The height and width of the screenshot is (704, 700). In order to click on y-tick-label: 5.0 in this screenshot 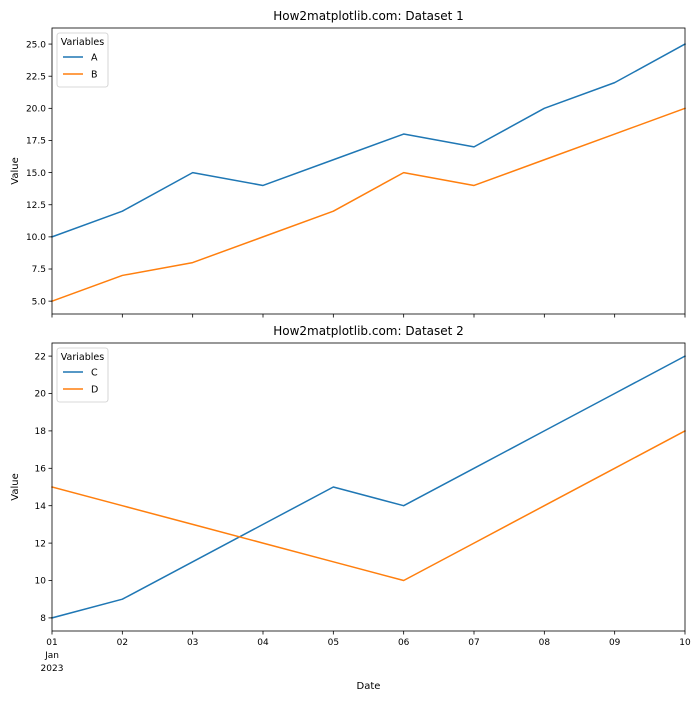, I will do `click(39, 302)`.